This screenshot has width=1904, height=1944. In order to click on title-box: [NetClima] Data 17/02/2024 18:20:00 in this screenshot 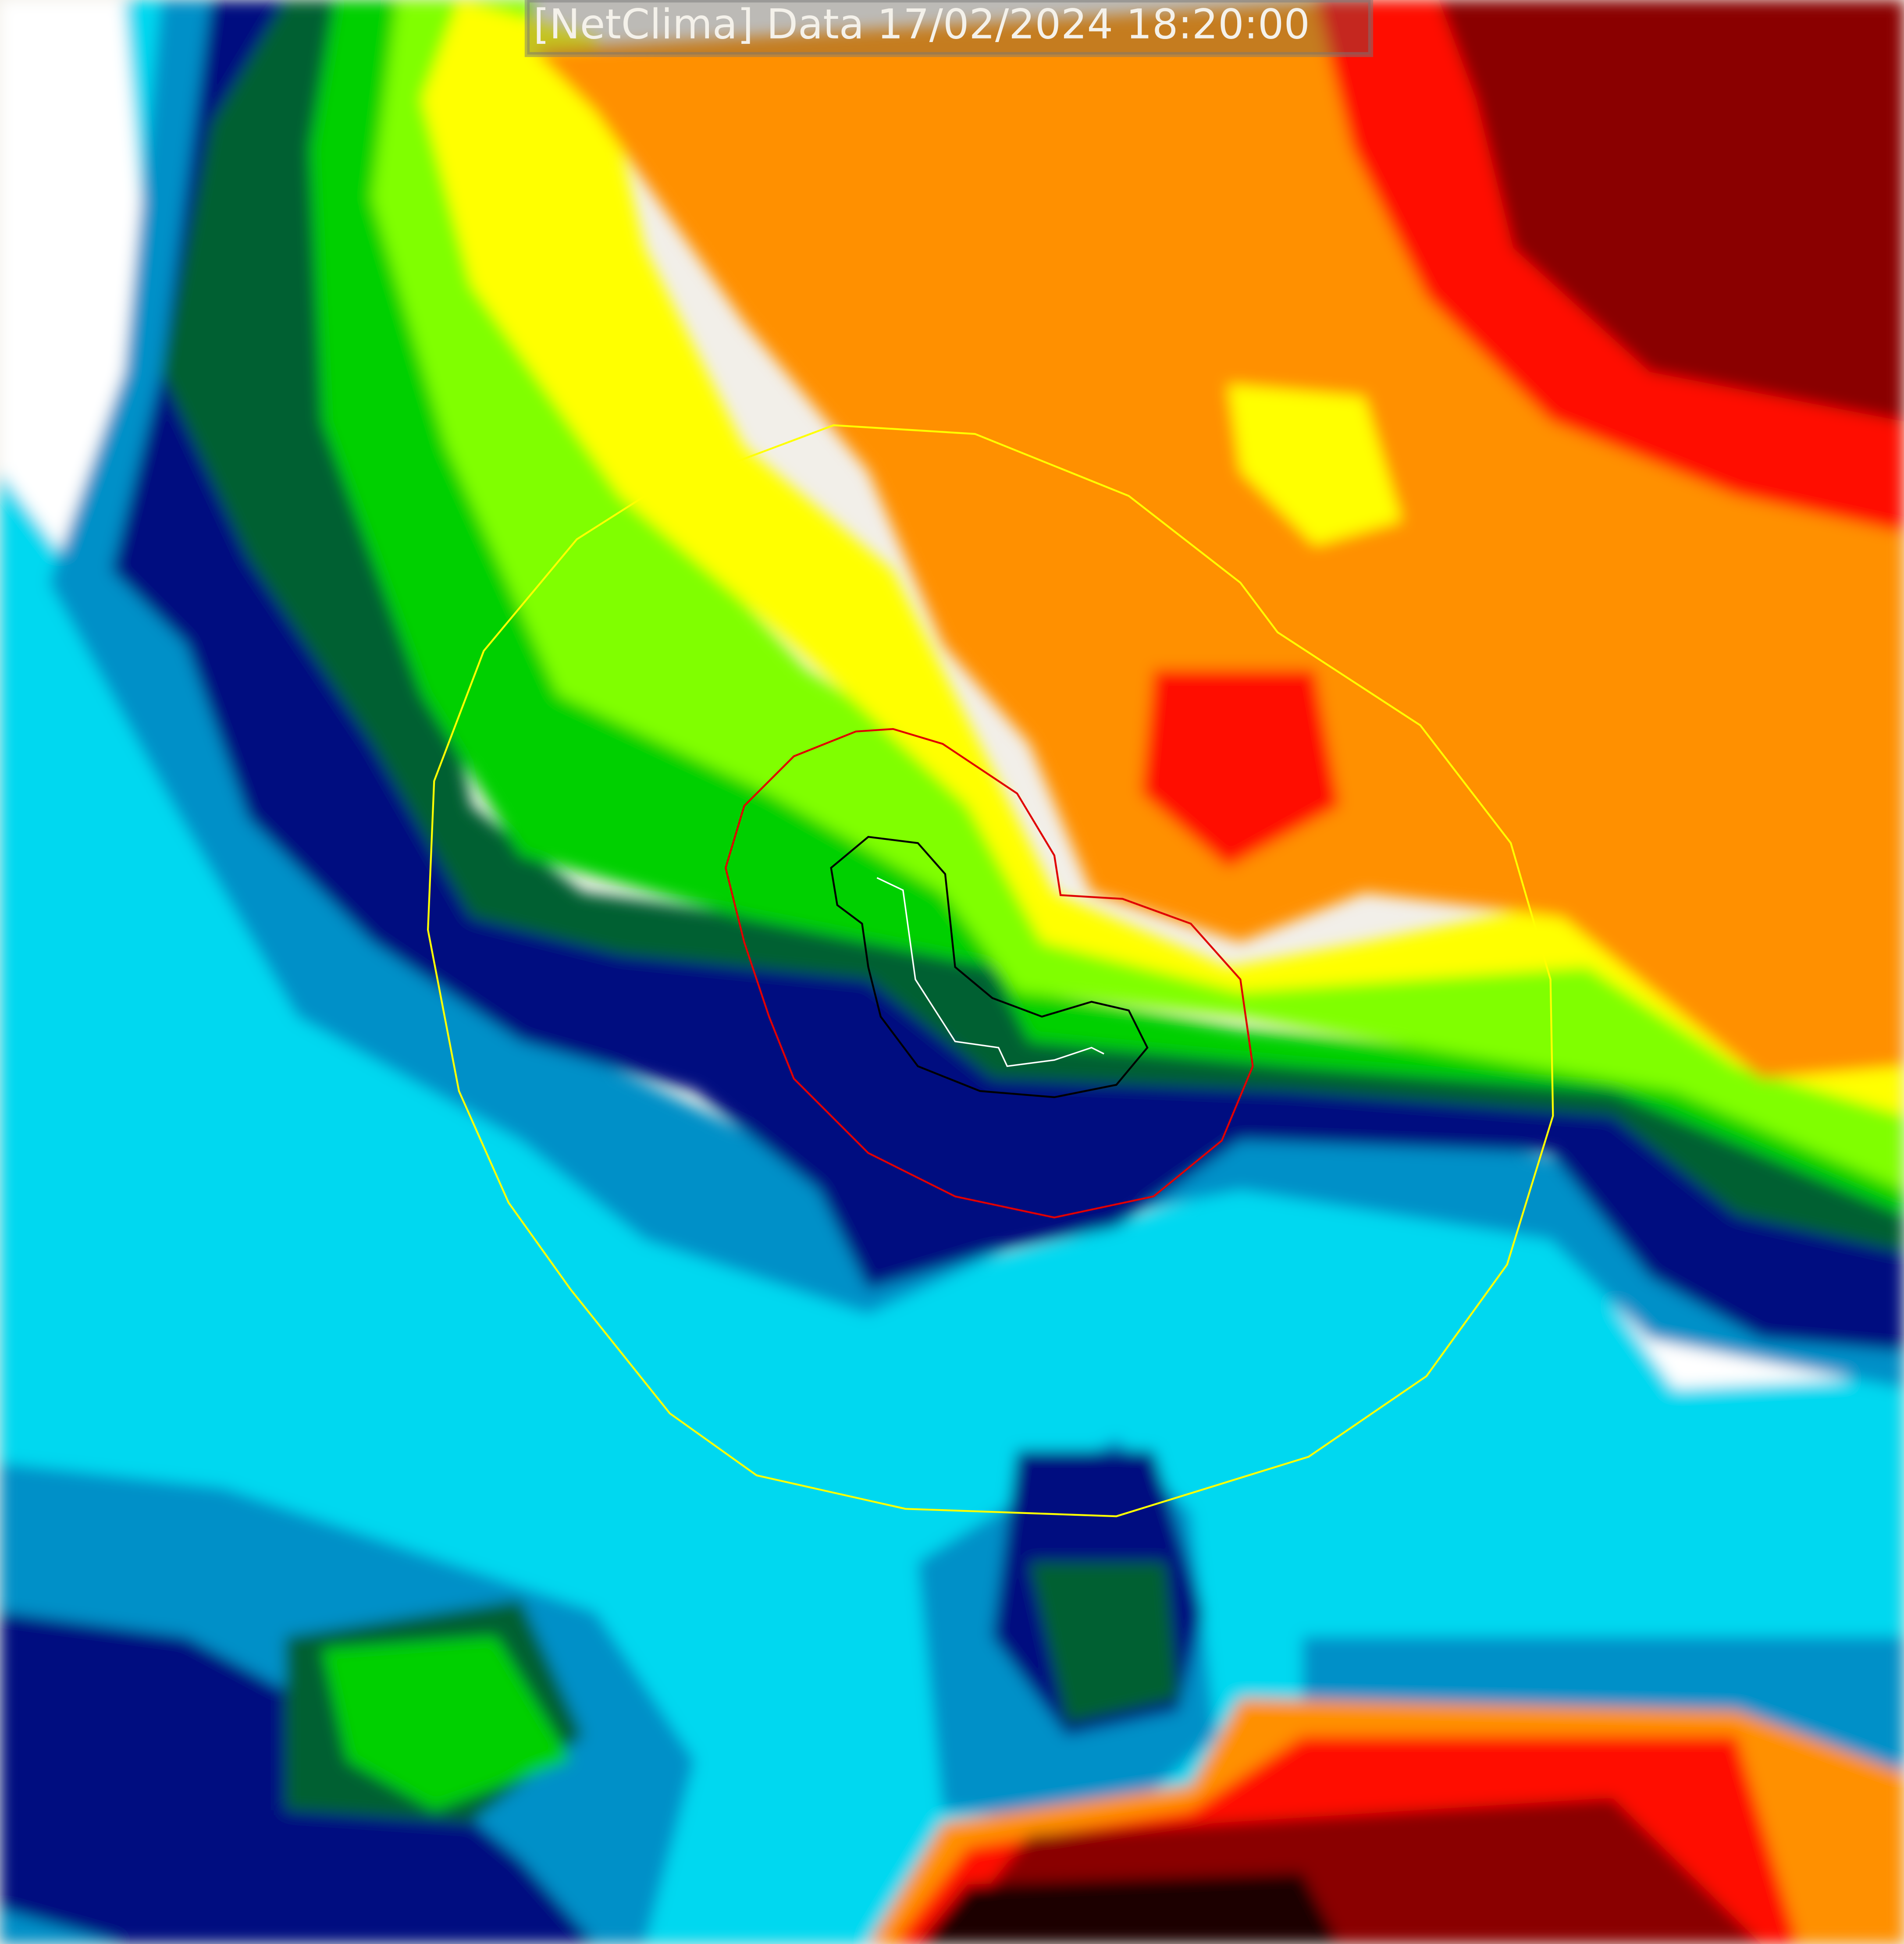, I will do `click(949, 28)`.